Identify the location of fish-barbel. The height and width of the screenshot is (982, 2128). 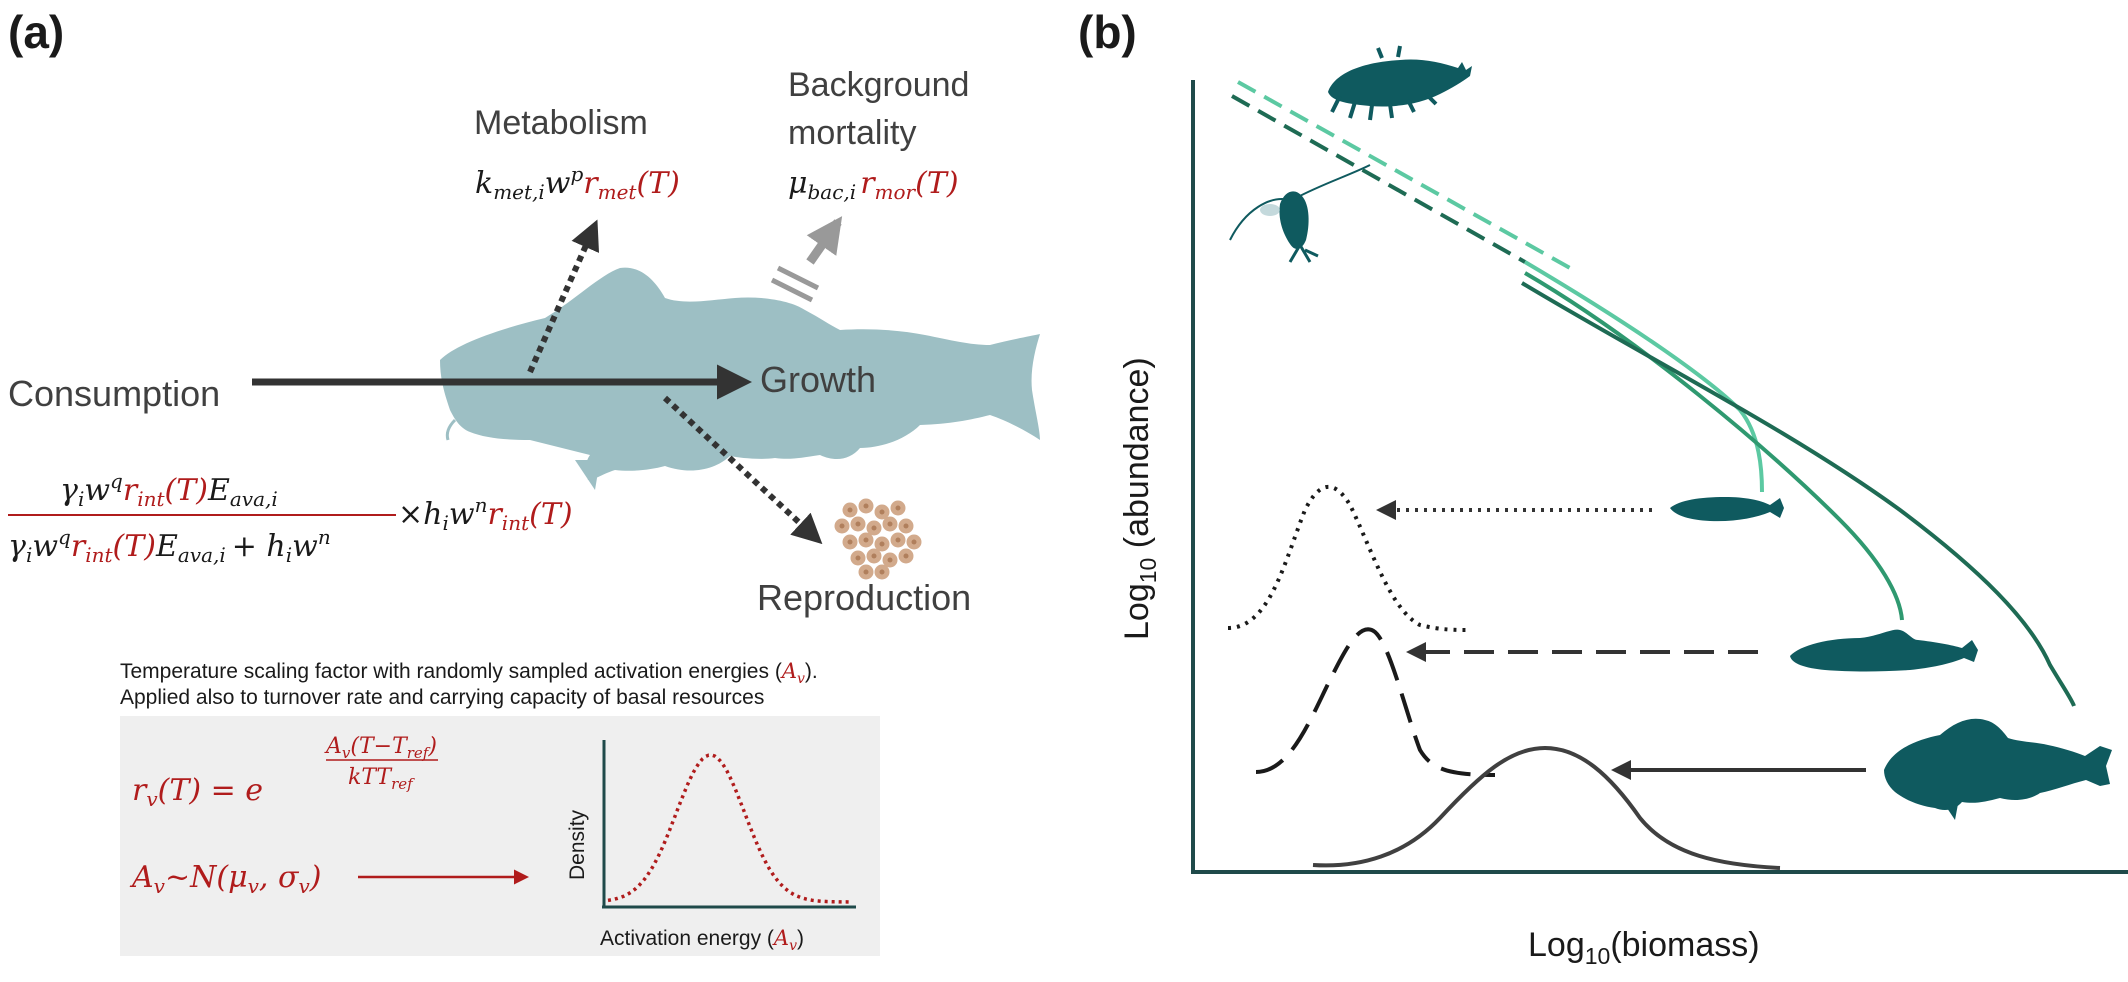
(451, 429).